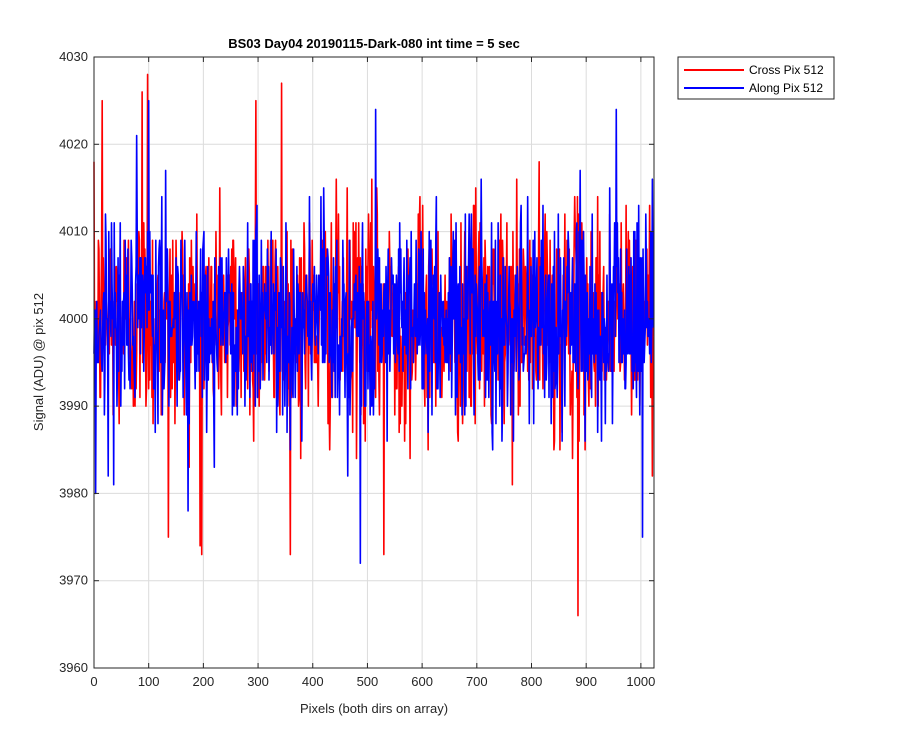  Describe the element at coordinates (532, 681) in the screenshot. I see `x-tick-label: 800` at that location.